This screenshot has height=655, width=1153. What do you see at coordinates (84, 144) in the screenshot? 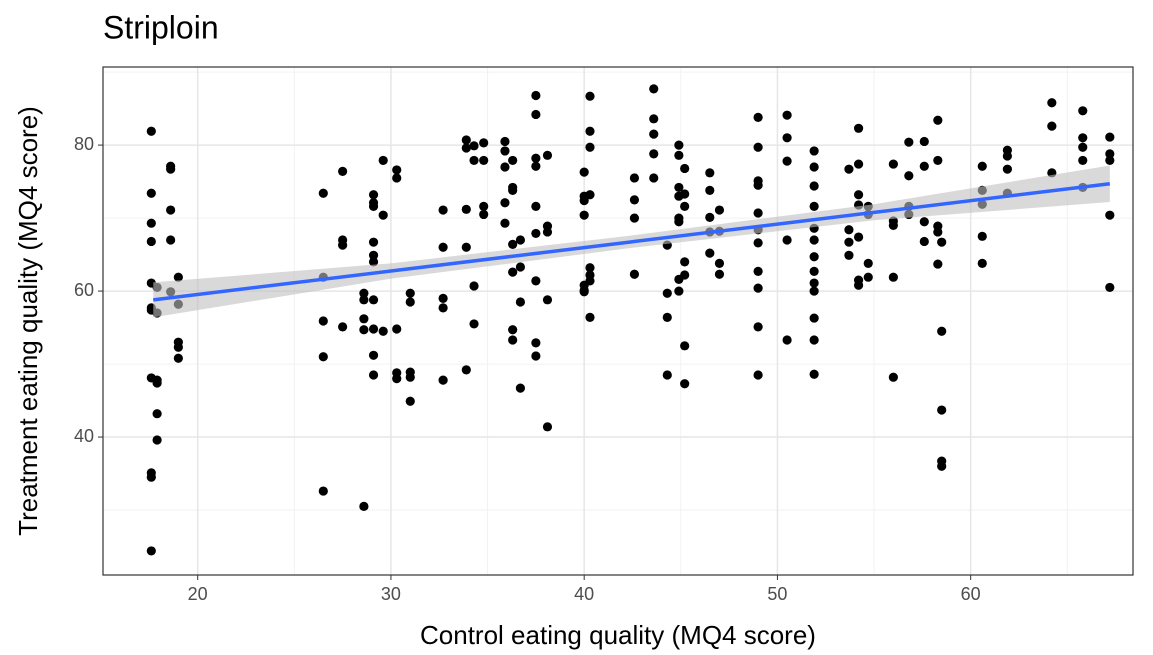
I see `y-tick-label: 80` at bounding box center [84, 144].